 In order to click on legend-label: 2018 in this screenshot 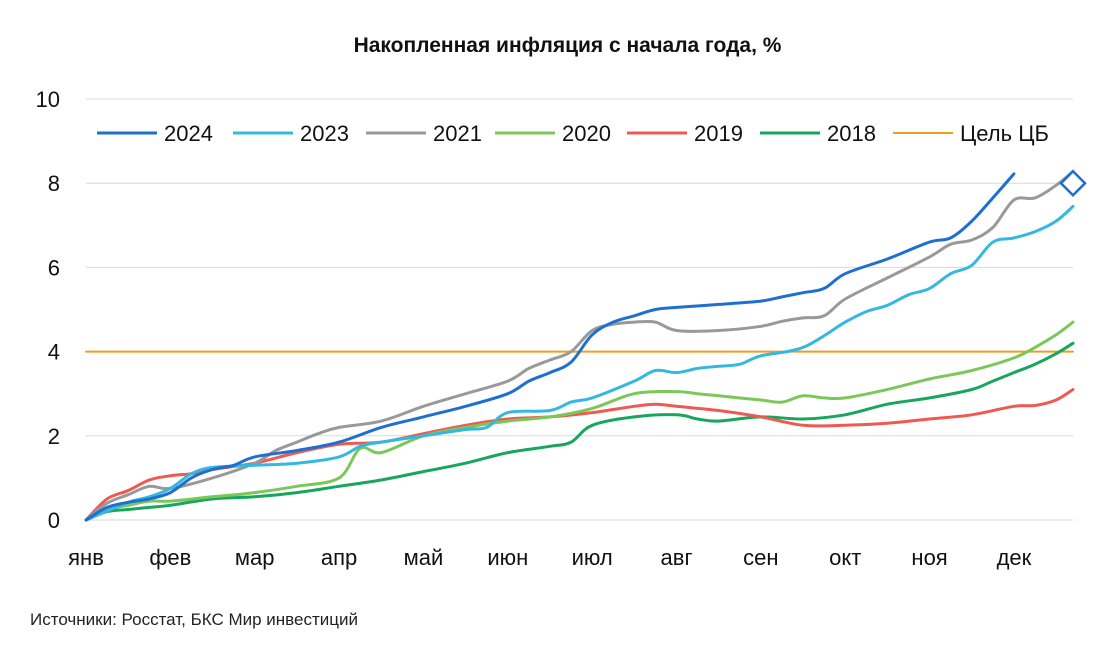, I will do `click(851, 133)`.